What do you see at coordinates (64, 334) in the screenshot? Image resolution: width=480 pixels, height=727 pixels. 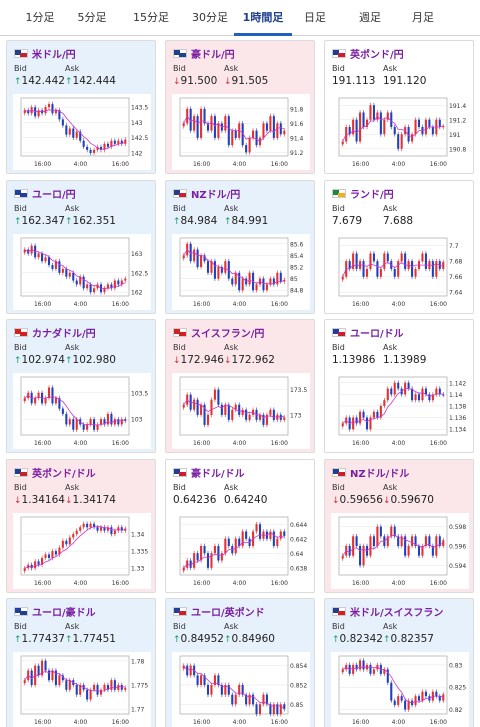 I see `currency-pair-link: カナダドル/円` at bounding box center [64, 334].